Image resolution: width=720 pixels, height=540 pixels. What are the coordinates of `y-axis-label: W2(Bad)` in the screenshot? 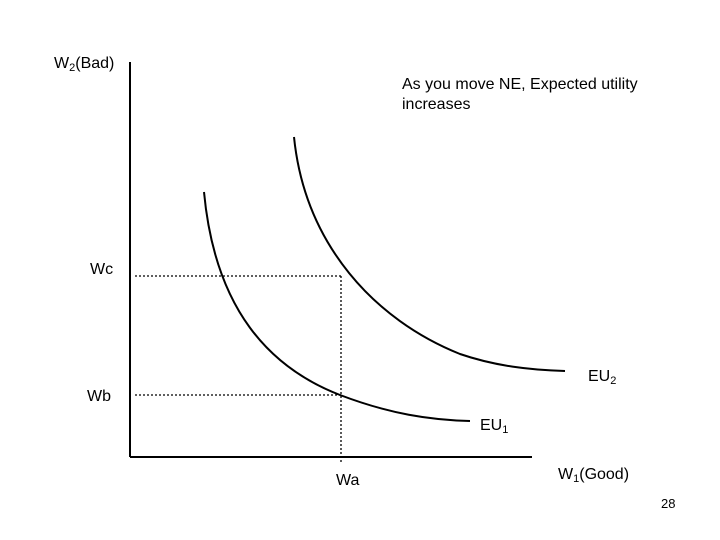 It's located at (84, 64).